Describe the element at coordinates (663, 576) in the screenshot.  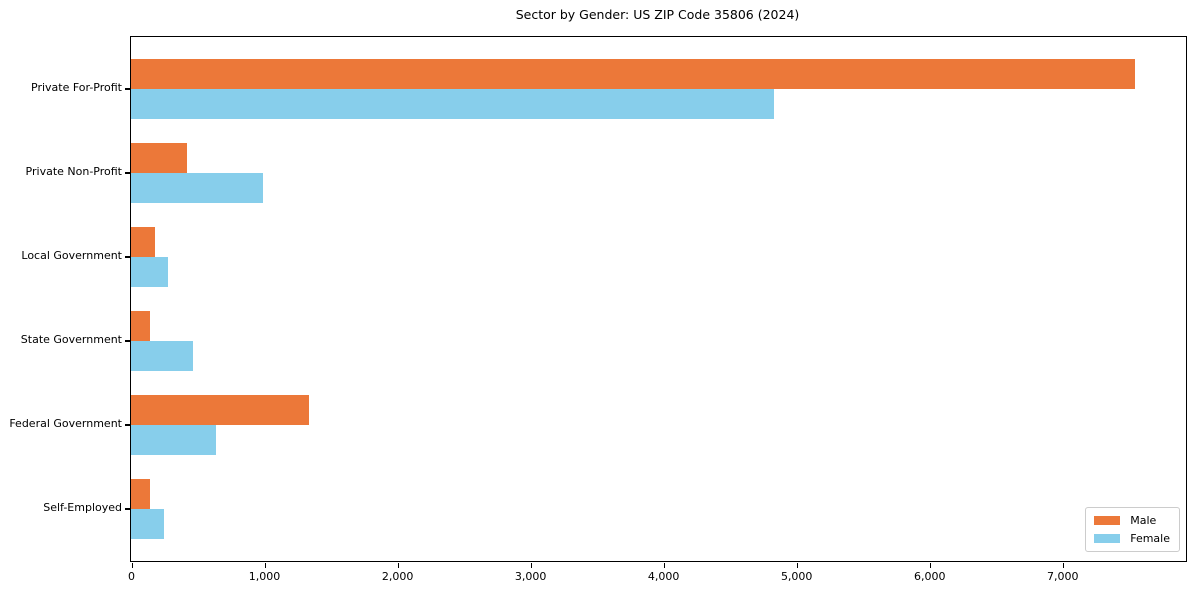
I see `x-axis-tick-label: 4,000` at that location.